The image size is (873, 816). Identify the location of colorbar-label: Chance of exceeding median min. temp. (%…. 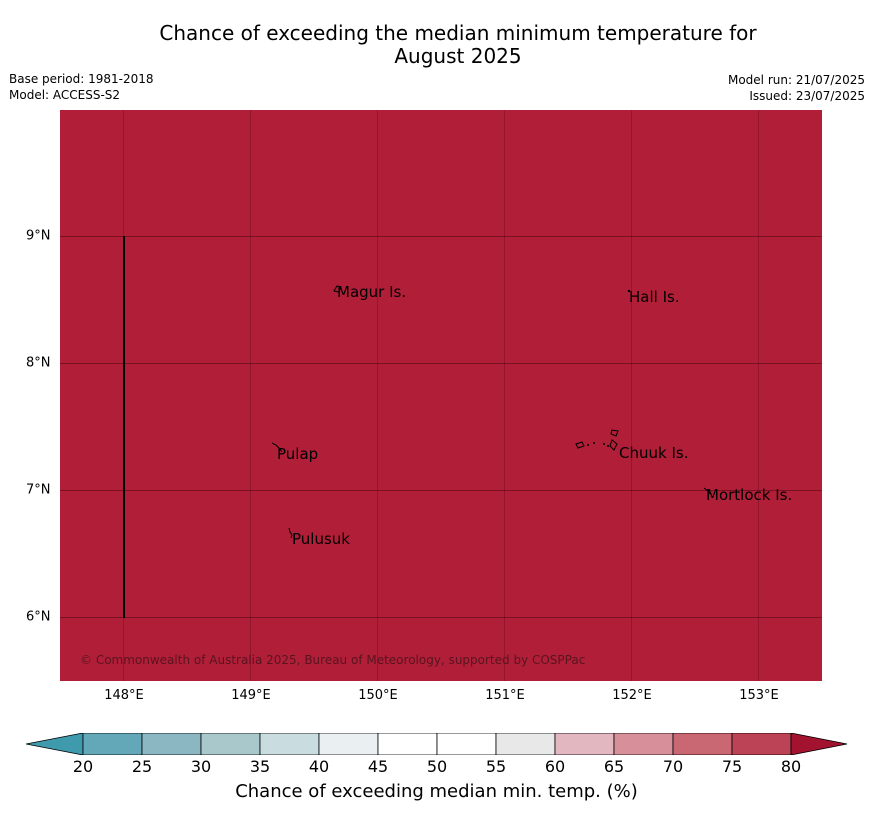
(436, 791).